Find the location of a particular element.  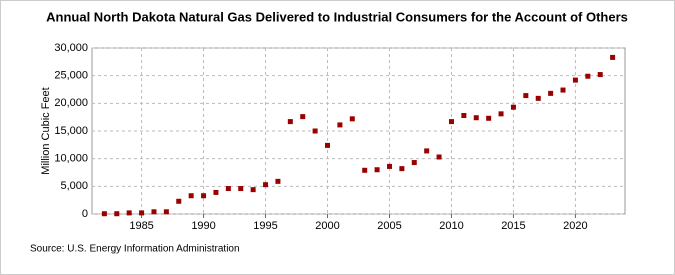

x-tick-label: 1985 is located at coordinates (141, 226).